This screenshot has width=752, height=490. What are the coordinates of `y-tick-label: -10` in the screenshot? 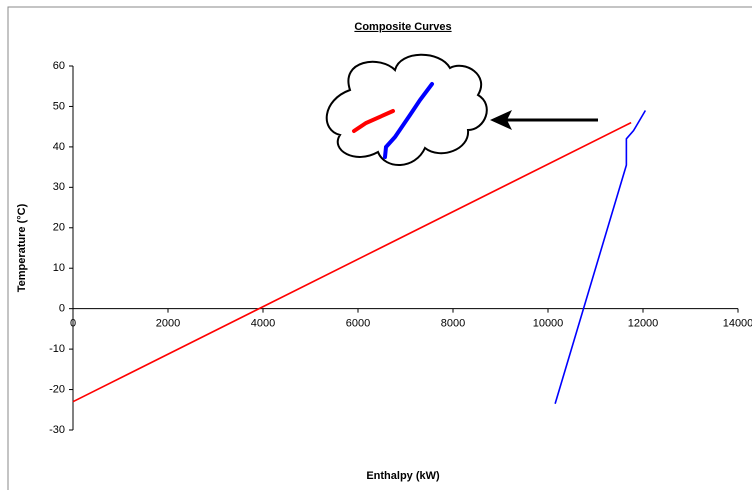 It's located at (57, 349).